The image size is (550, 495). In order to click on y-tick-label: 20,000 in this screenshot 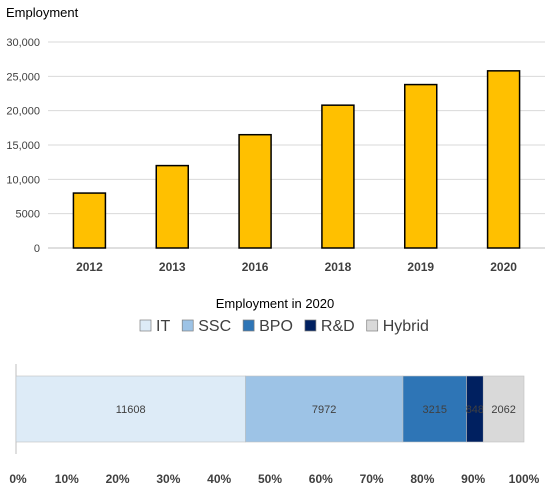, I will do `click(23, 112)`.